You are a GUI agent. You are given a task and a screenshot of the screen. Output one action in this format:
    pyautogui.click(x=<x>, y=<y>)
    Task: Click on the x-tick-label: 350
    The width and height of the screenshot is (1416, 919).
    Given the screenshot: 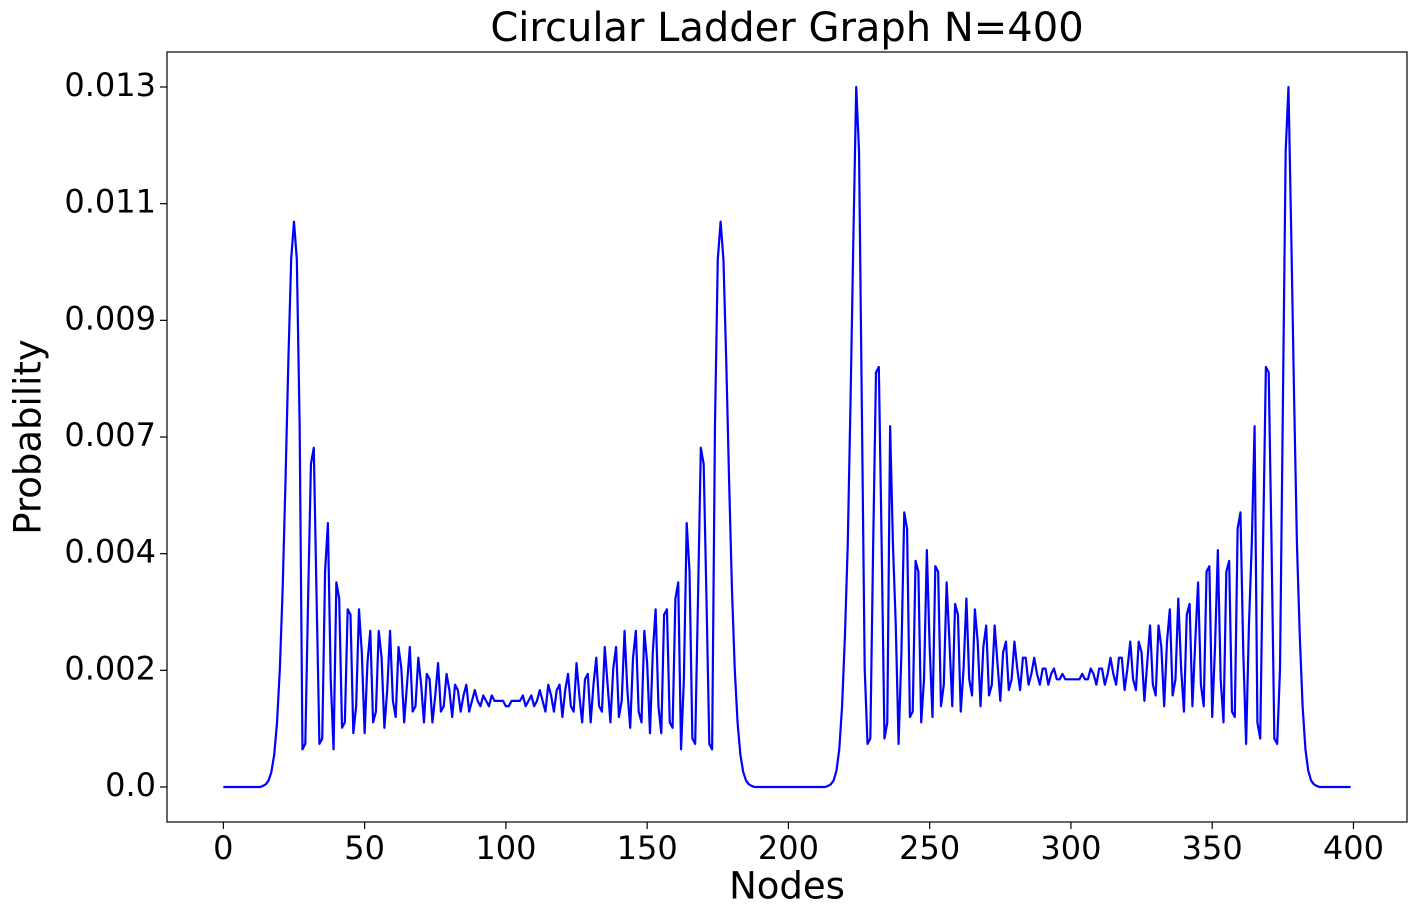 What is the action you would take?
    pyautogui.click(x=1212, y=848)
    